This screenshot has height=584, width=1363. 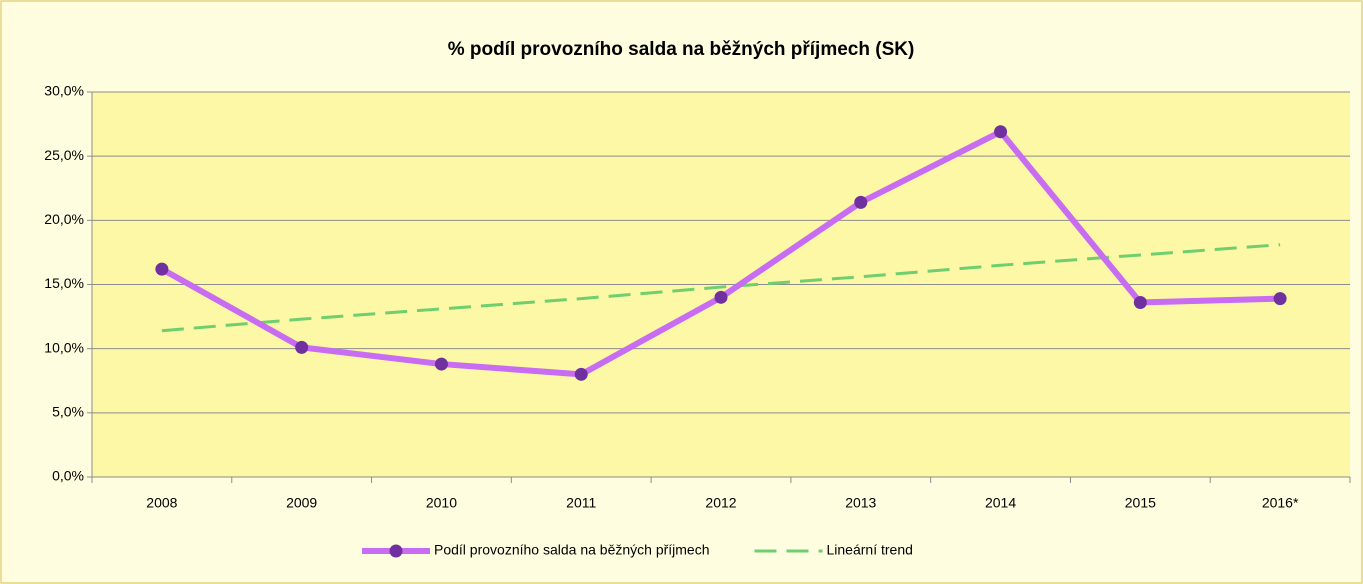 I want to click on x-tick-label: 2009, so click(x=301, y=503).